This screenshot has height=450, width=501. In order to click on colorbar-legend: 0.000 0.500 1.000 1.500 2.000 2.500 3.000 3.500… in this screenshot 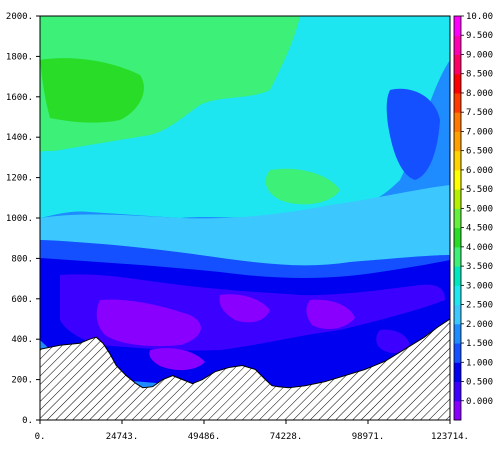, I will do `click(473, 216)`.